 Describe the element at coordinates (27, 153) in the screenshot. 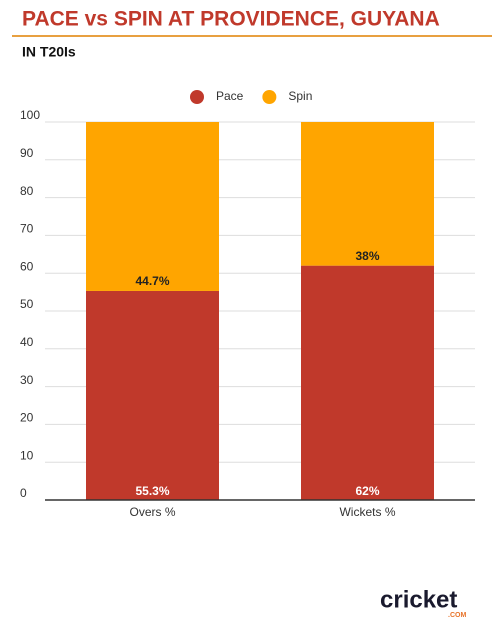

I see `y-tick-label: 90` at that location.